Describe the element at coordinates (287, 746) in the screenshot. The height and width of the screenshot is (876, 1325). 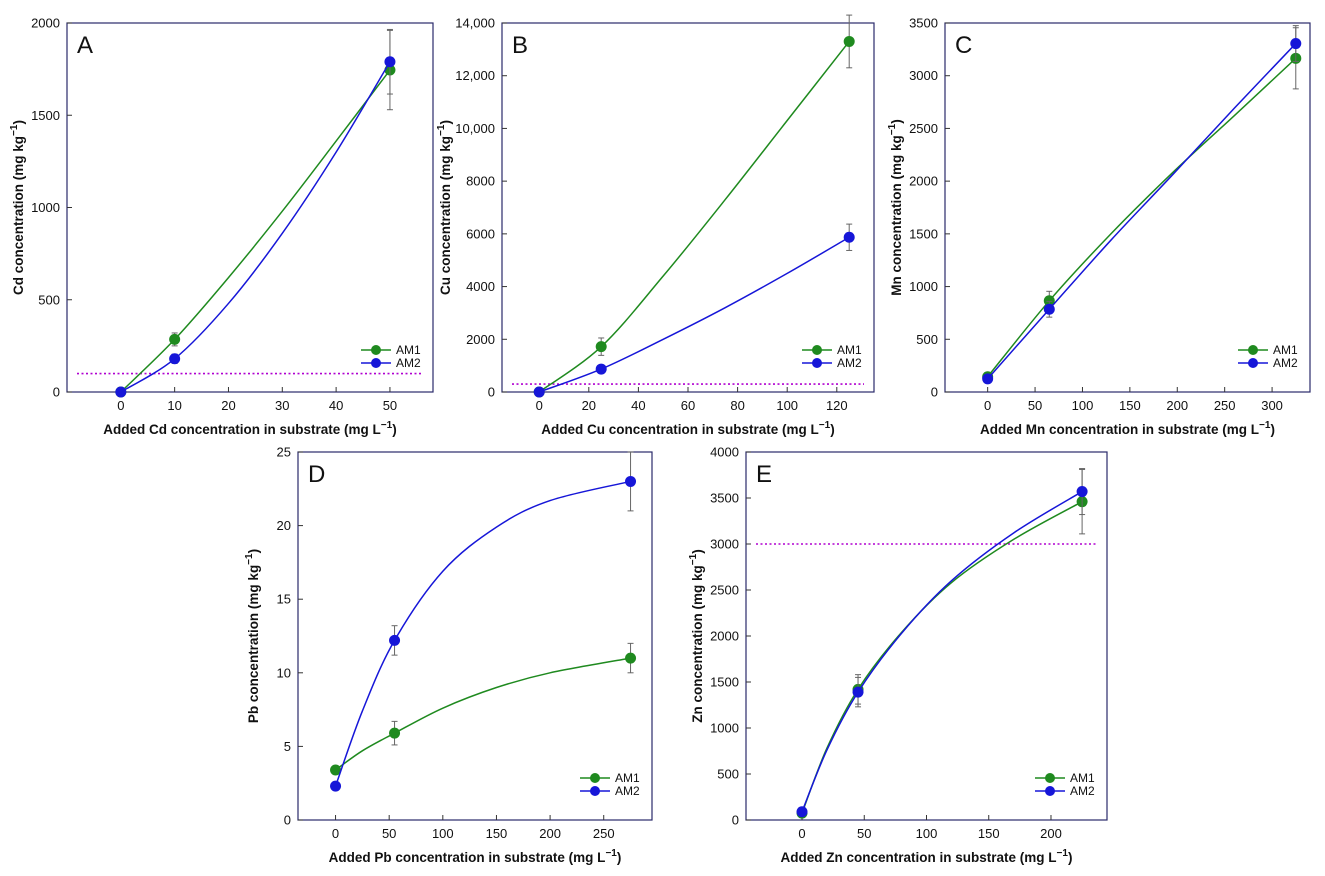
I see `y-tick-label: 5` at that location.